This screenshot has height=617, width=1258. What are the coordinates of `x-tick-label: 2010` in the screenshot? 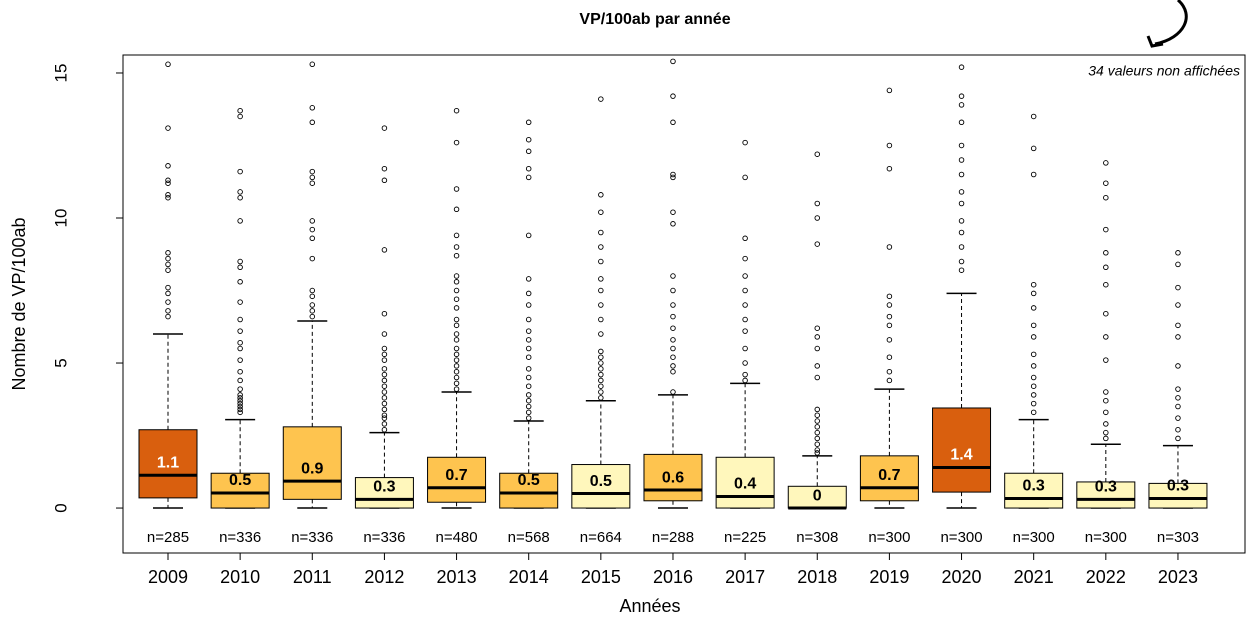 It's located at (240, 577).